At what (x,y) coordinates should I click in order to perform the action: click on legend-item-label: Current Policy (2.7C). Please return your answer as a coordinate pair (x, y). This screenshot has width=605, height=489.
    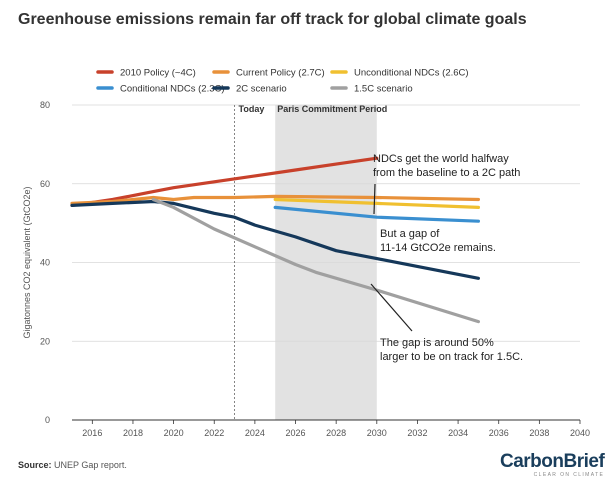
    Looking at the image, I should click on (280, 73).